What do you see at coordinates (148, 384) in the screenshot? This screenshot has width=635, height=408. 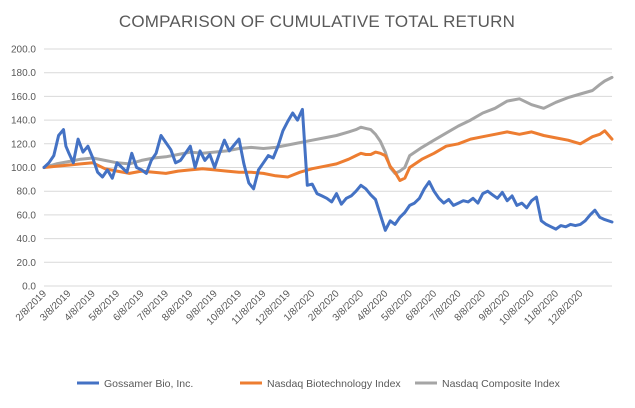 I see `legend-label: Gossamer Bio, Inc.` at bounding box center [148, 384].